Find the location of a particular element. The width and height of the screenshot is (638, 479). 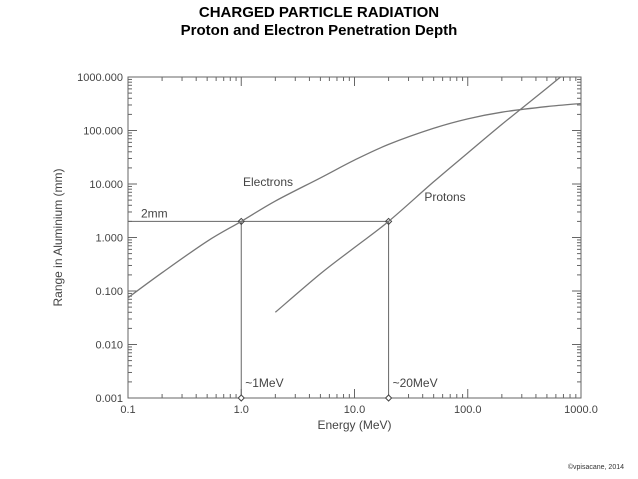

y-tick-label: 0.001 is located at coordinates (109, 399).